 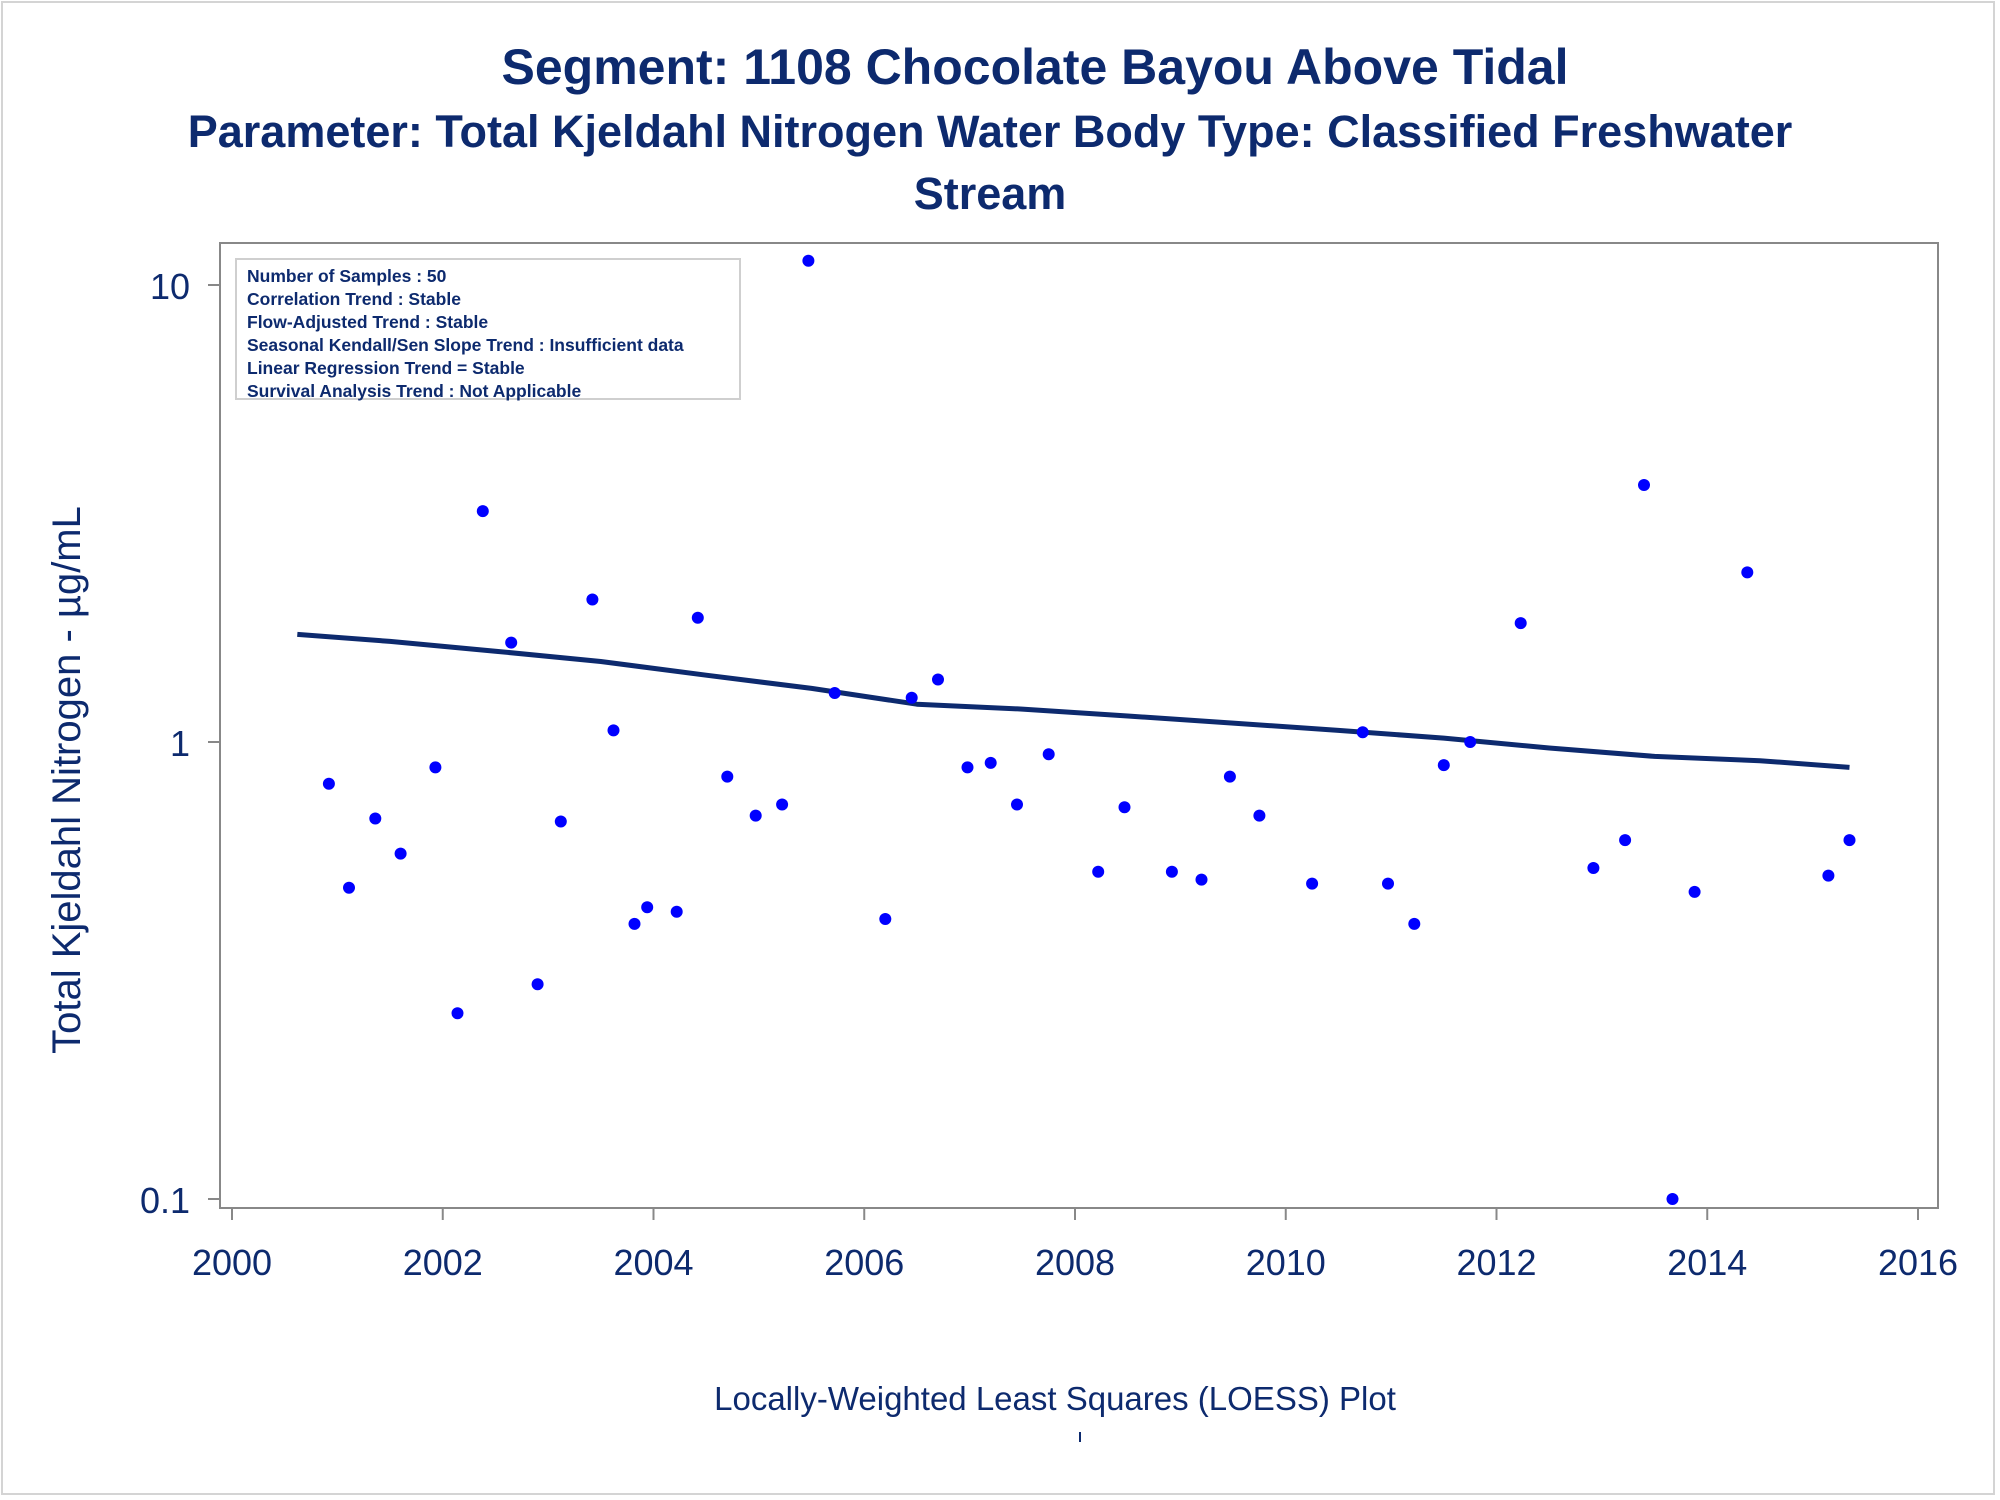 What do you see at coordinates (864, 1262) in the screenshot?
I see `x-tick-label: 2006` at bounding box center [864, 1262].